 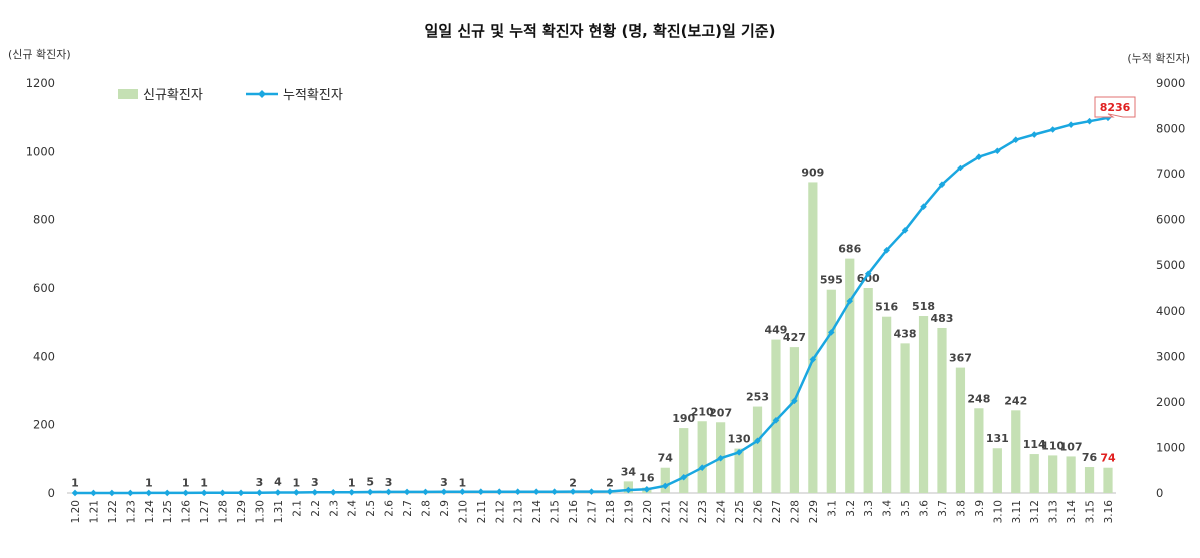 What do you see at coordinates (777, 511) in the screenshot?
I see `x-tick-label: 2.27` at bounding box center [777, 511].